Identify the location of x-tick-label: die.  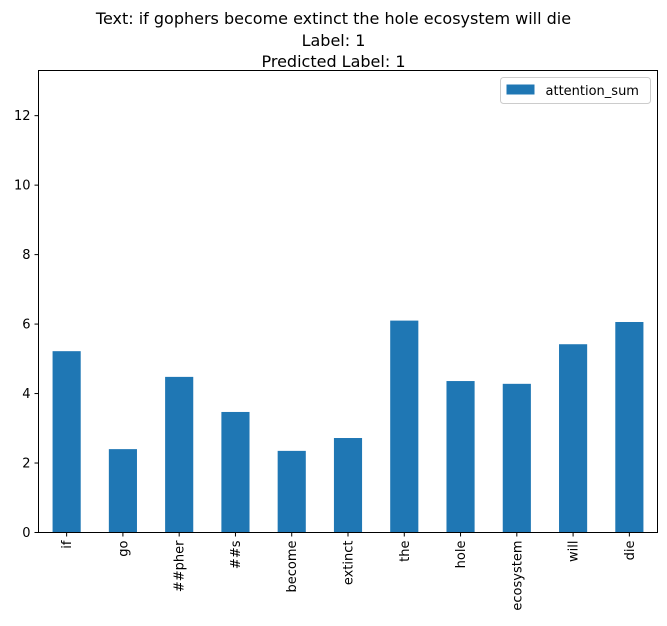
(630, 551).